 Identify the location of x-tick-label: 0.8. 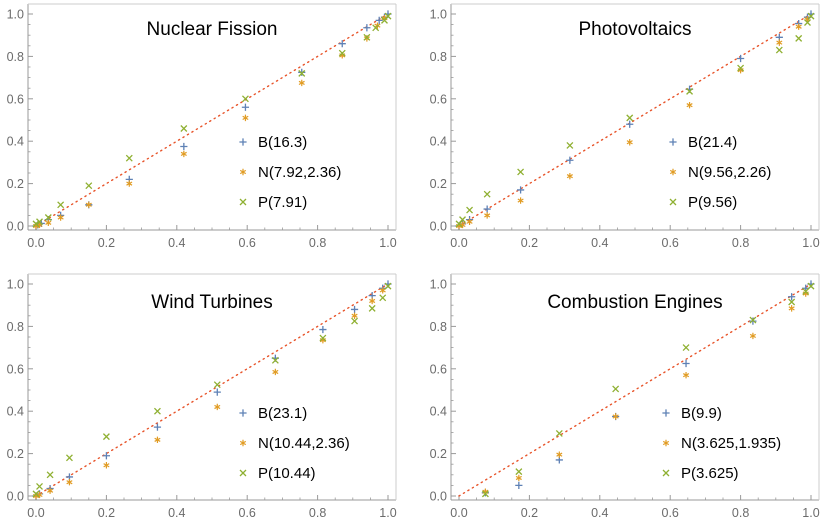
(317, 513).